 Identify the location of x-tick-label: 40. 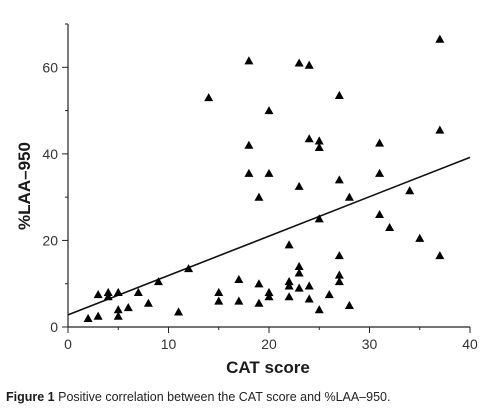
(470, 344).